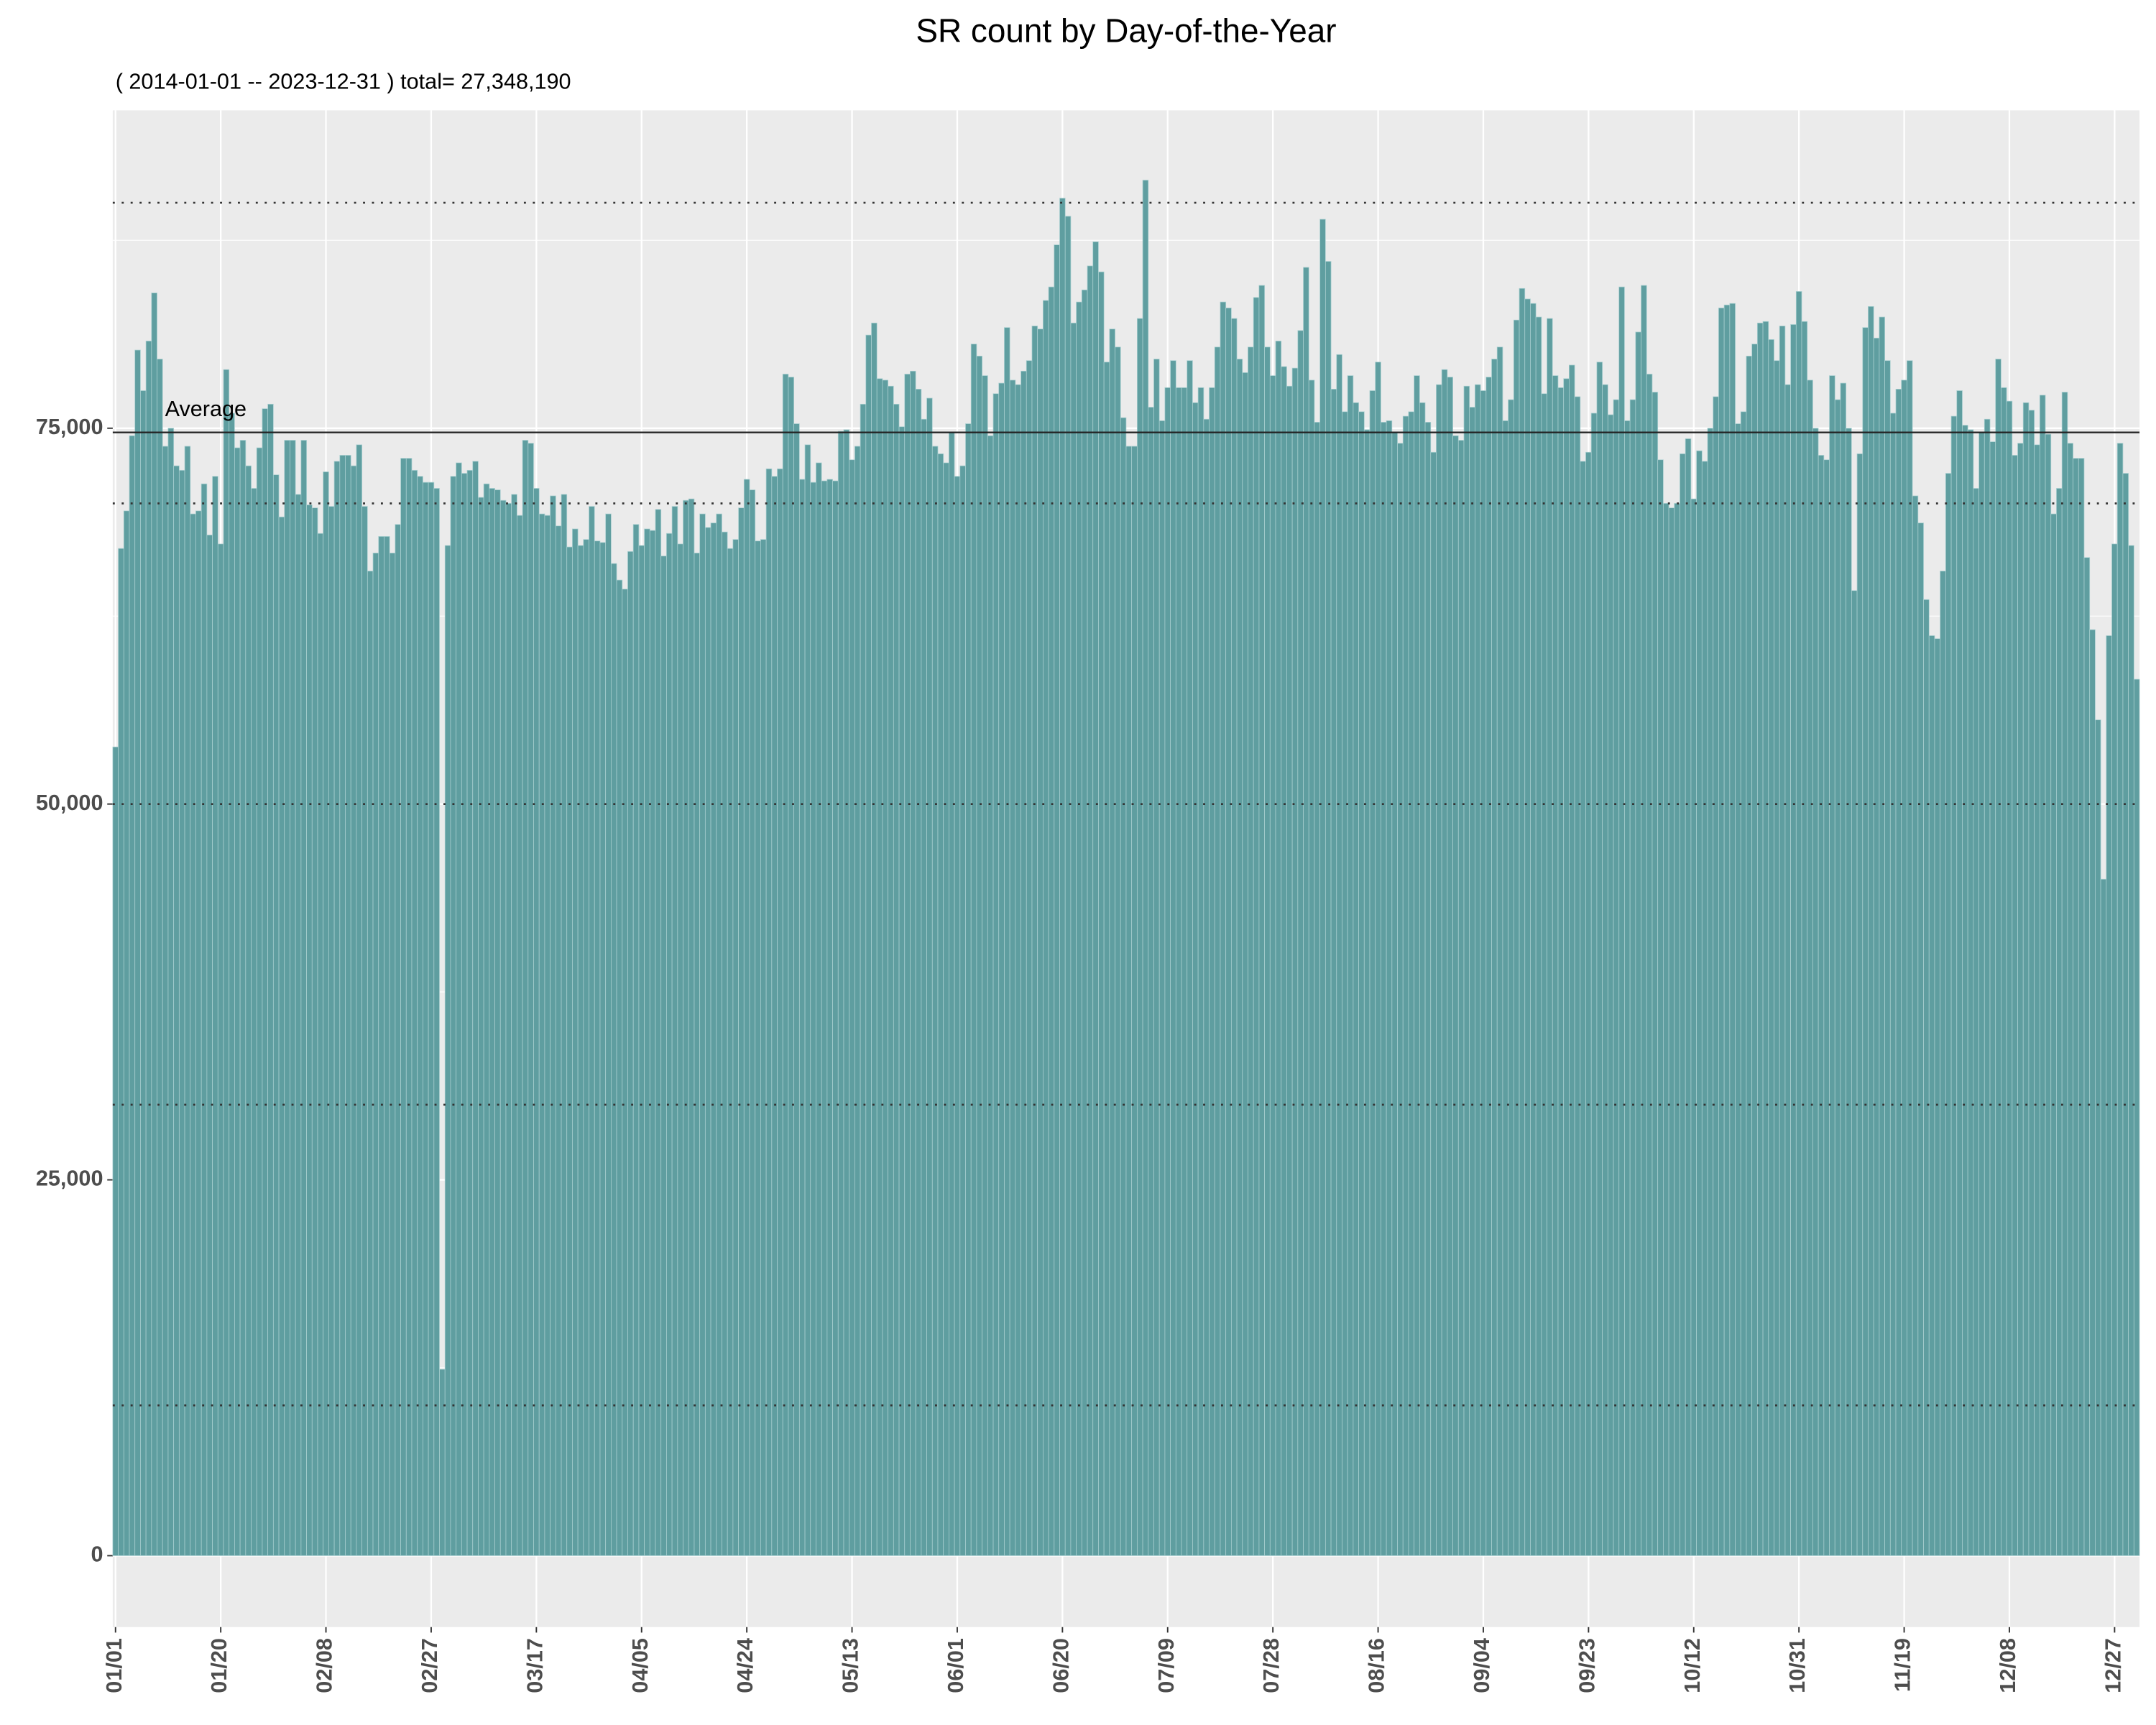 This screenshot has height=1725, width=2156. I want to click on x-tick-label: 03/17, so click(535, 1665).